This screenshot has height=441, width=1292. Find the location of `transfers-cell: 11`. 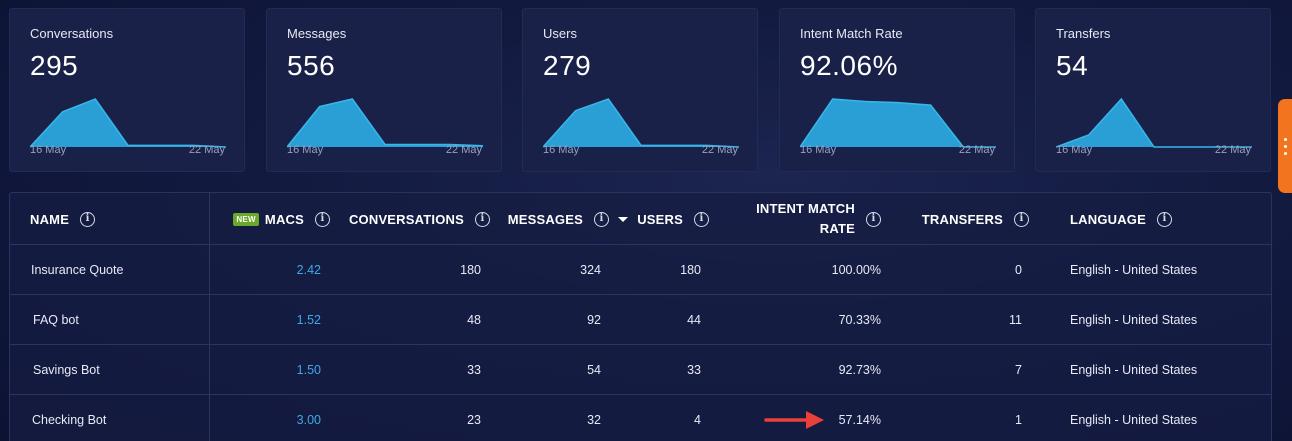

transfers-cell: 11 is located at coordinates (1015, 320).